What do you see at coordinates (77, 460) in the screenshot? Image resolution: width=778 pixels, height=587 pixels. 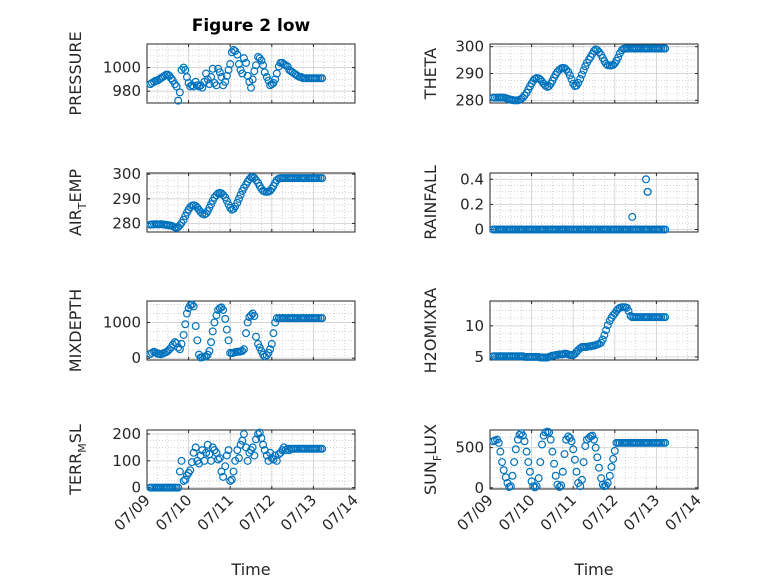 I see `y-axis-label: TERRMSL` at bounding box center [77, 460].